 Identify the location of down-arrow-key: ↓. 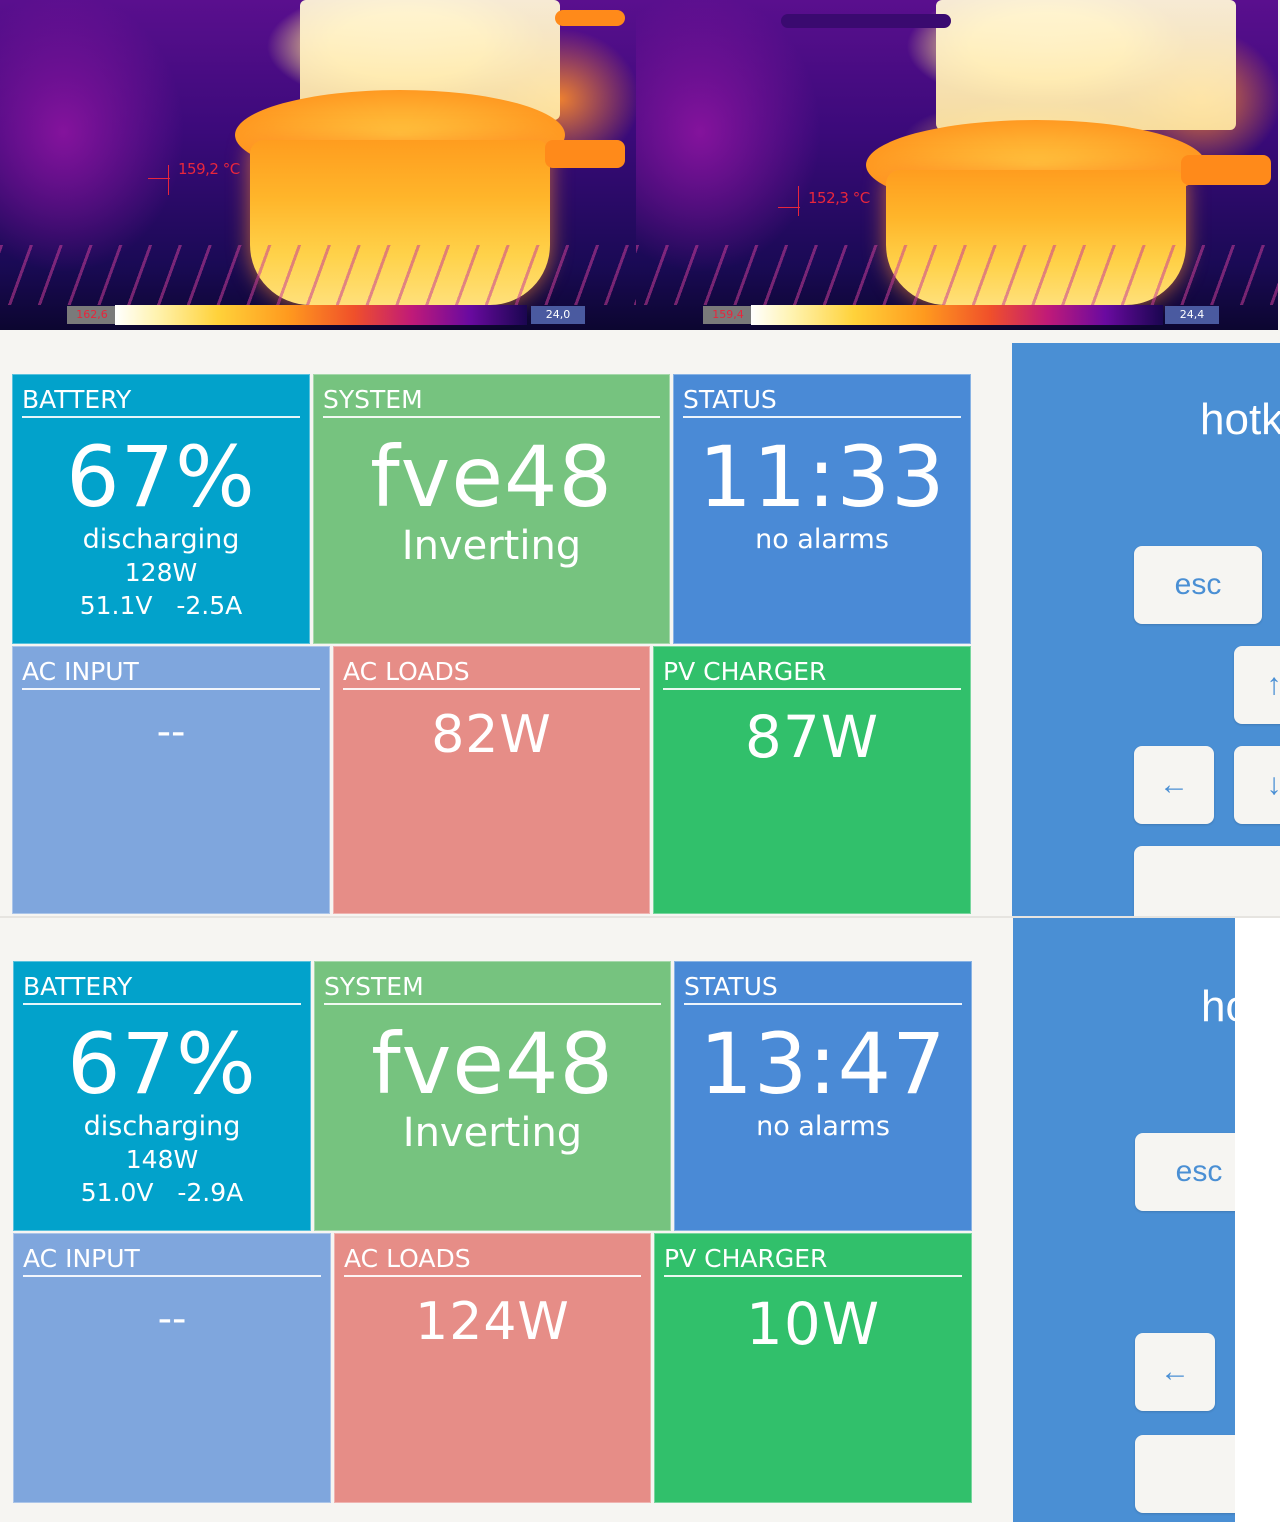
(1257, 785).